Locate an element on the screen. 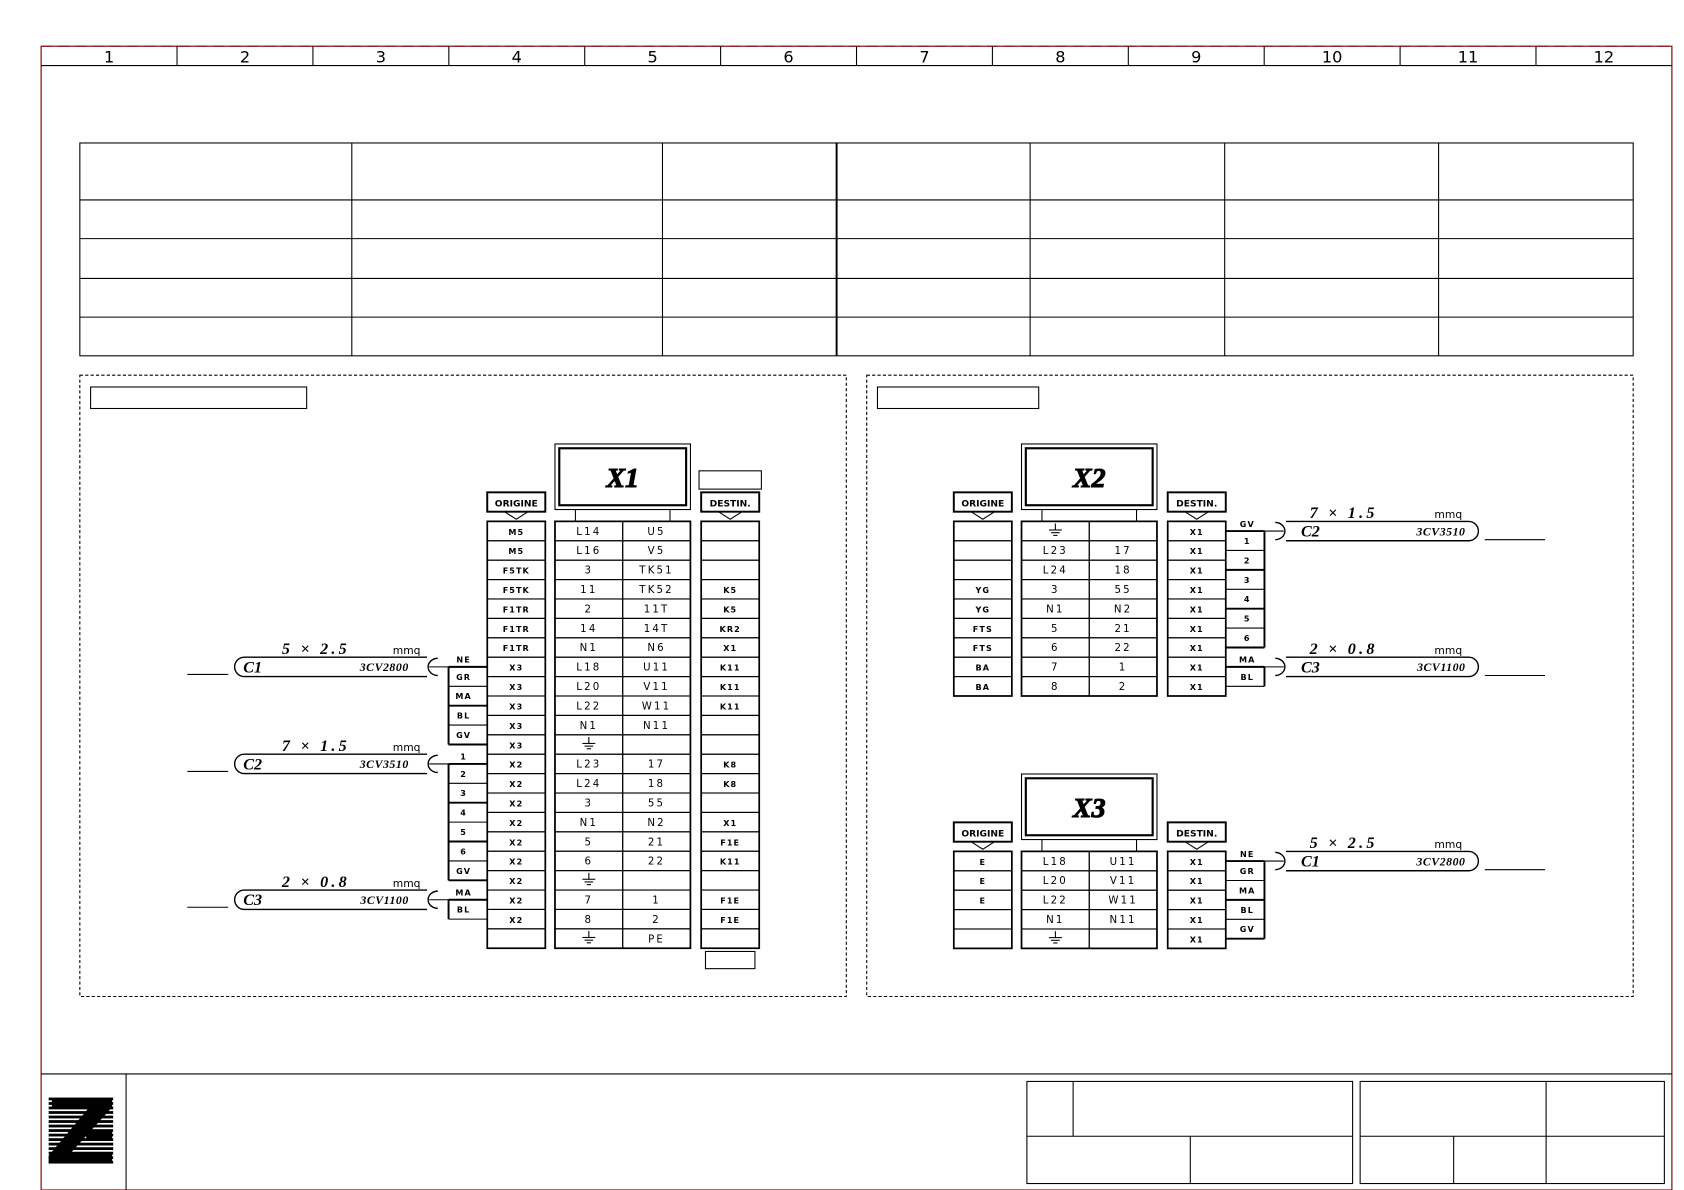 The width and height of the screenshot is (1684, 1190). terminal-to: 2 is located at coordinates (656, 920).